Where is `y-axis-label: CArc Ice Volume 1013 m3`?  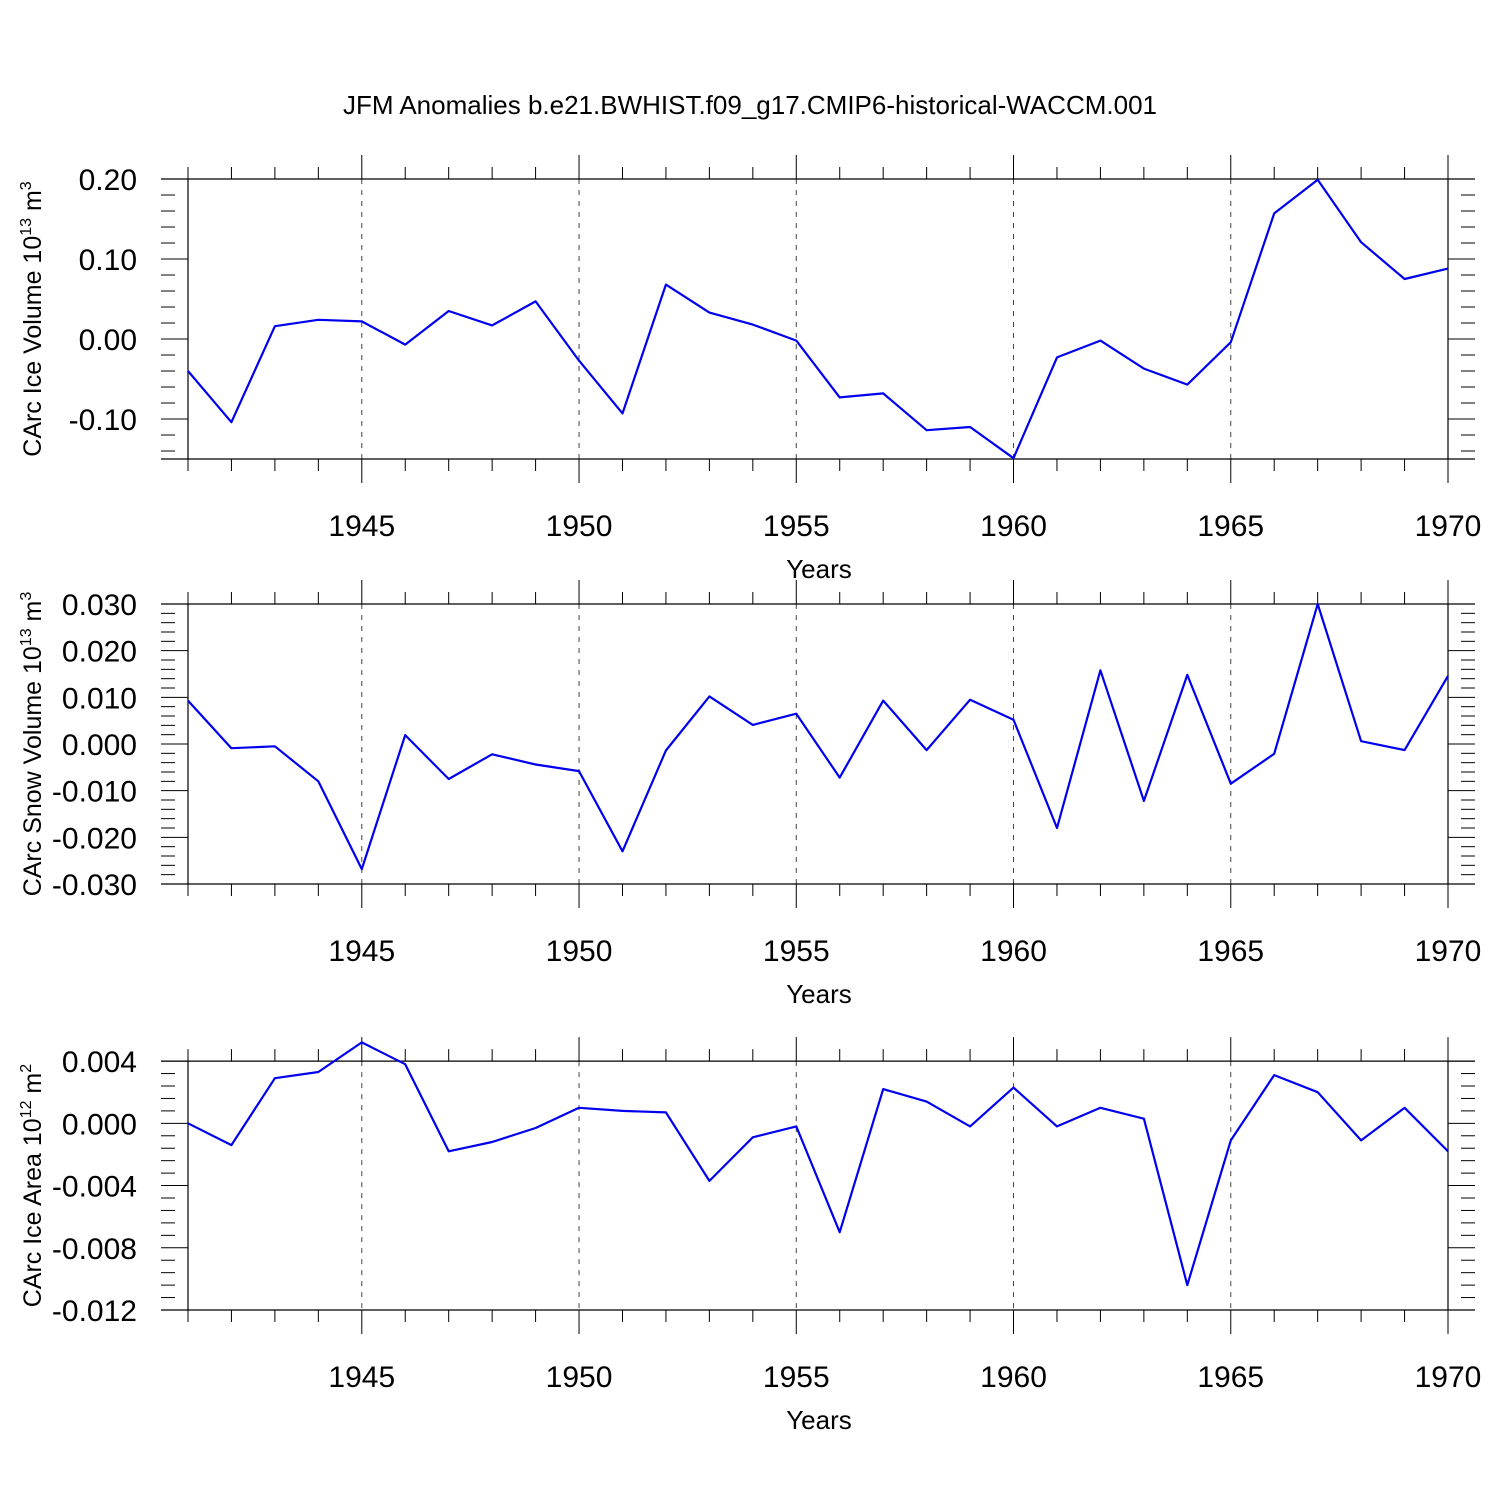 y-axis-label: CArc Ice Volume 1013 m3 is located at coordinates (32, 319).